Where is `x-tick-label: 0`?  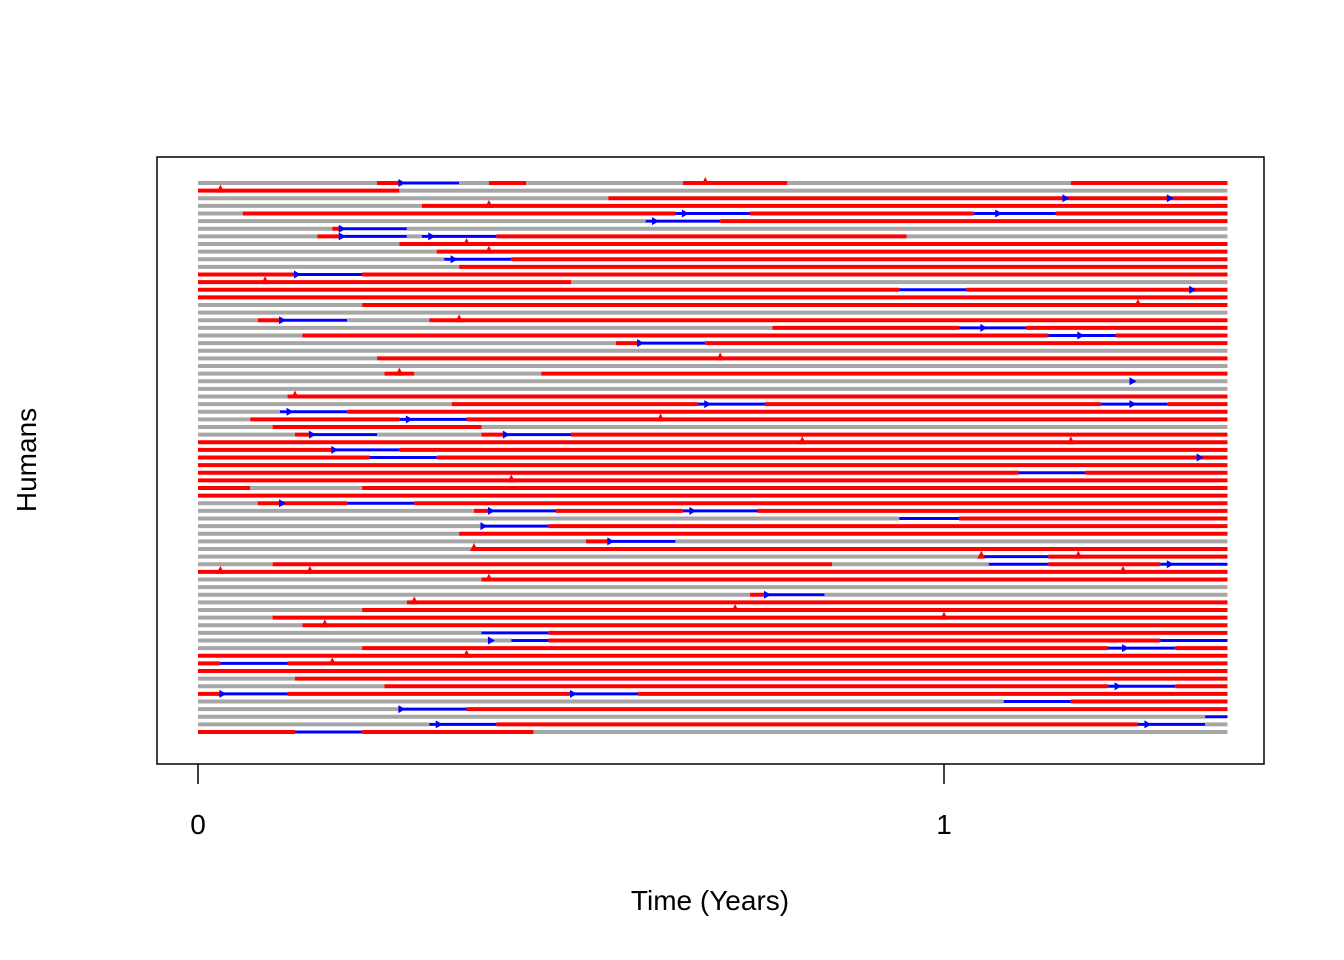
x-tick-label: 0 is located at coordinates (198, 824).